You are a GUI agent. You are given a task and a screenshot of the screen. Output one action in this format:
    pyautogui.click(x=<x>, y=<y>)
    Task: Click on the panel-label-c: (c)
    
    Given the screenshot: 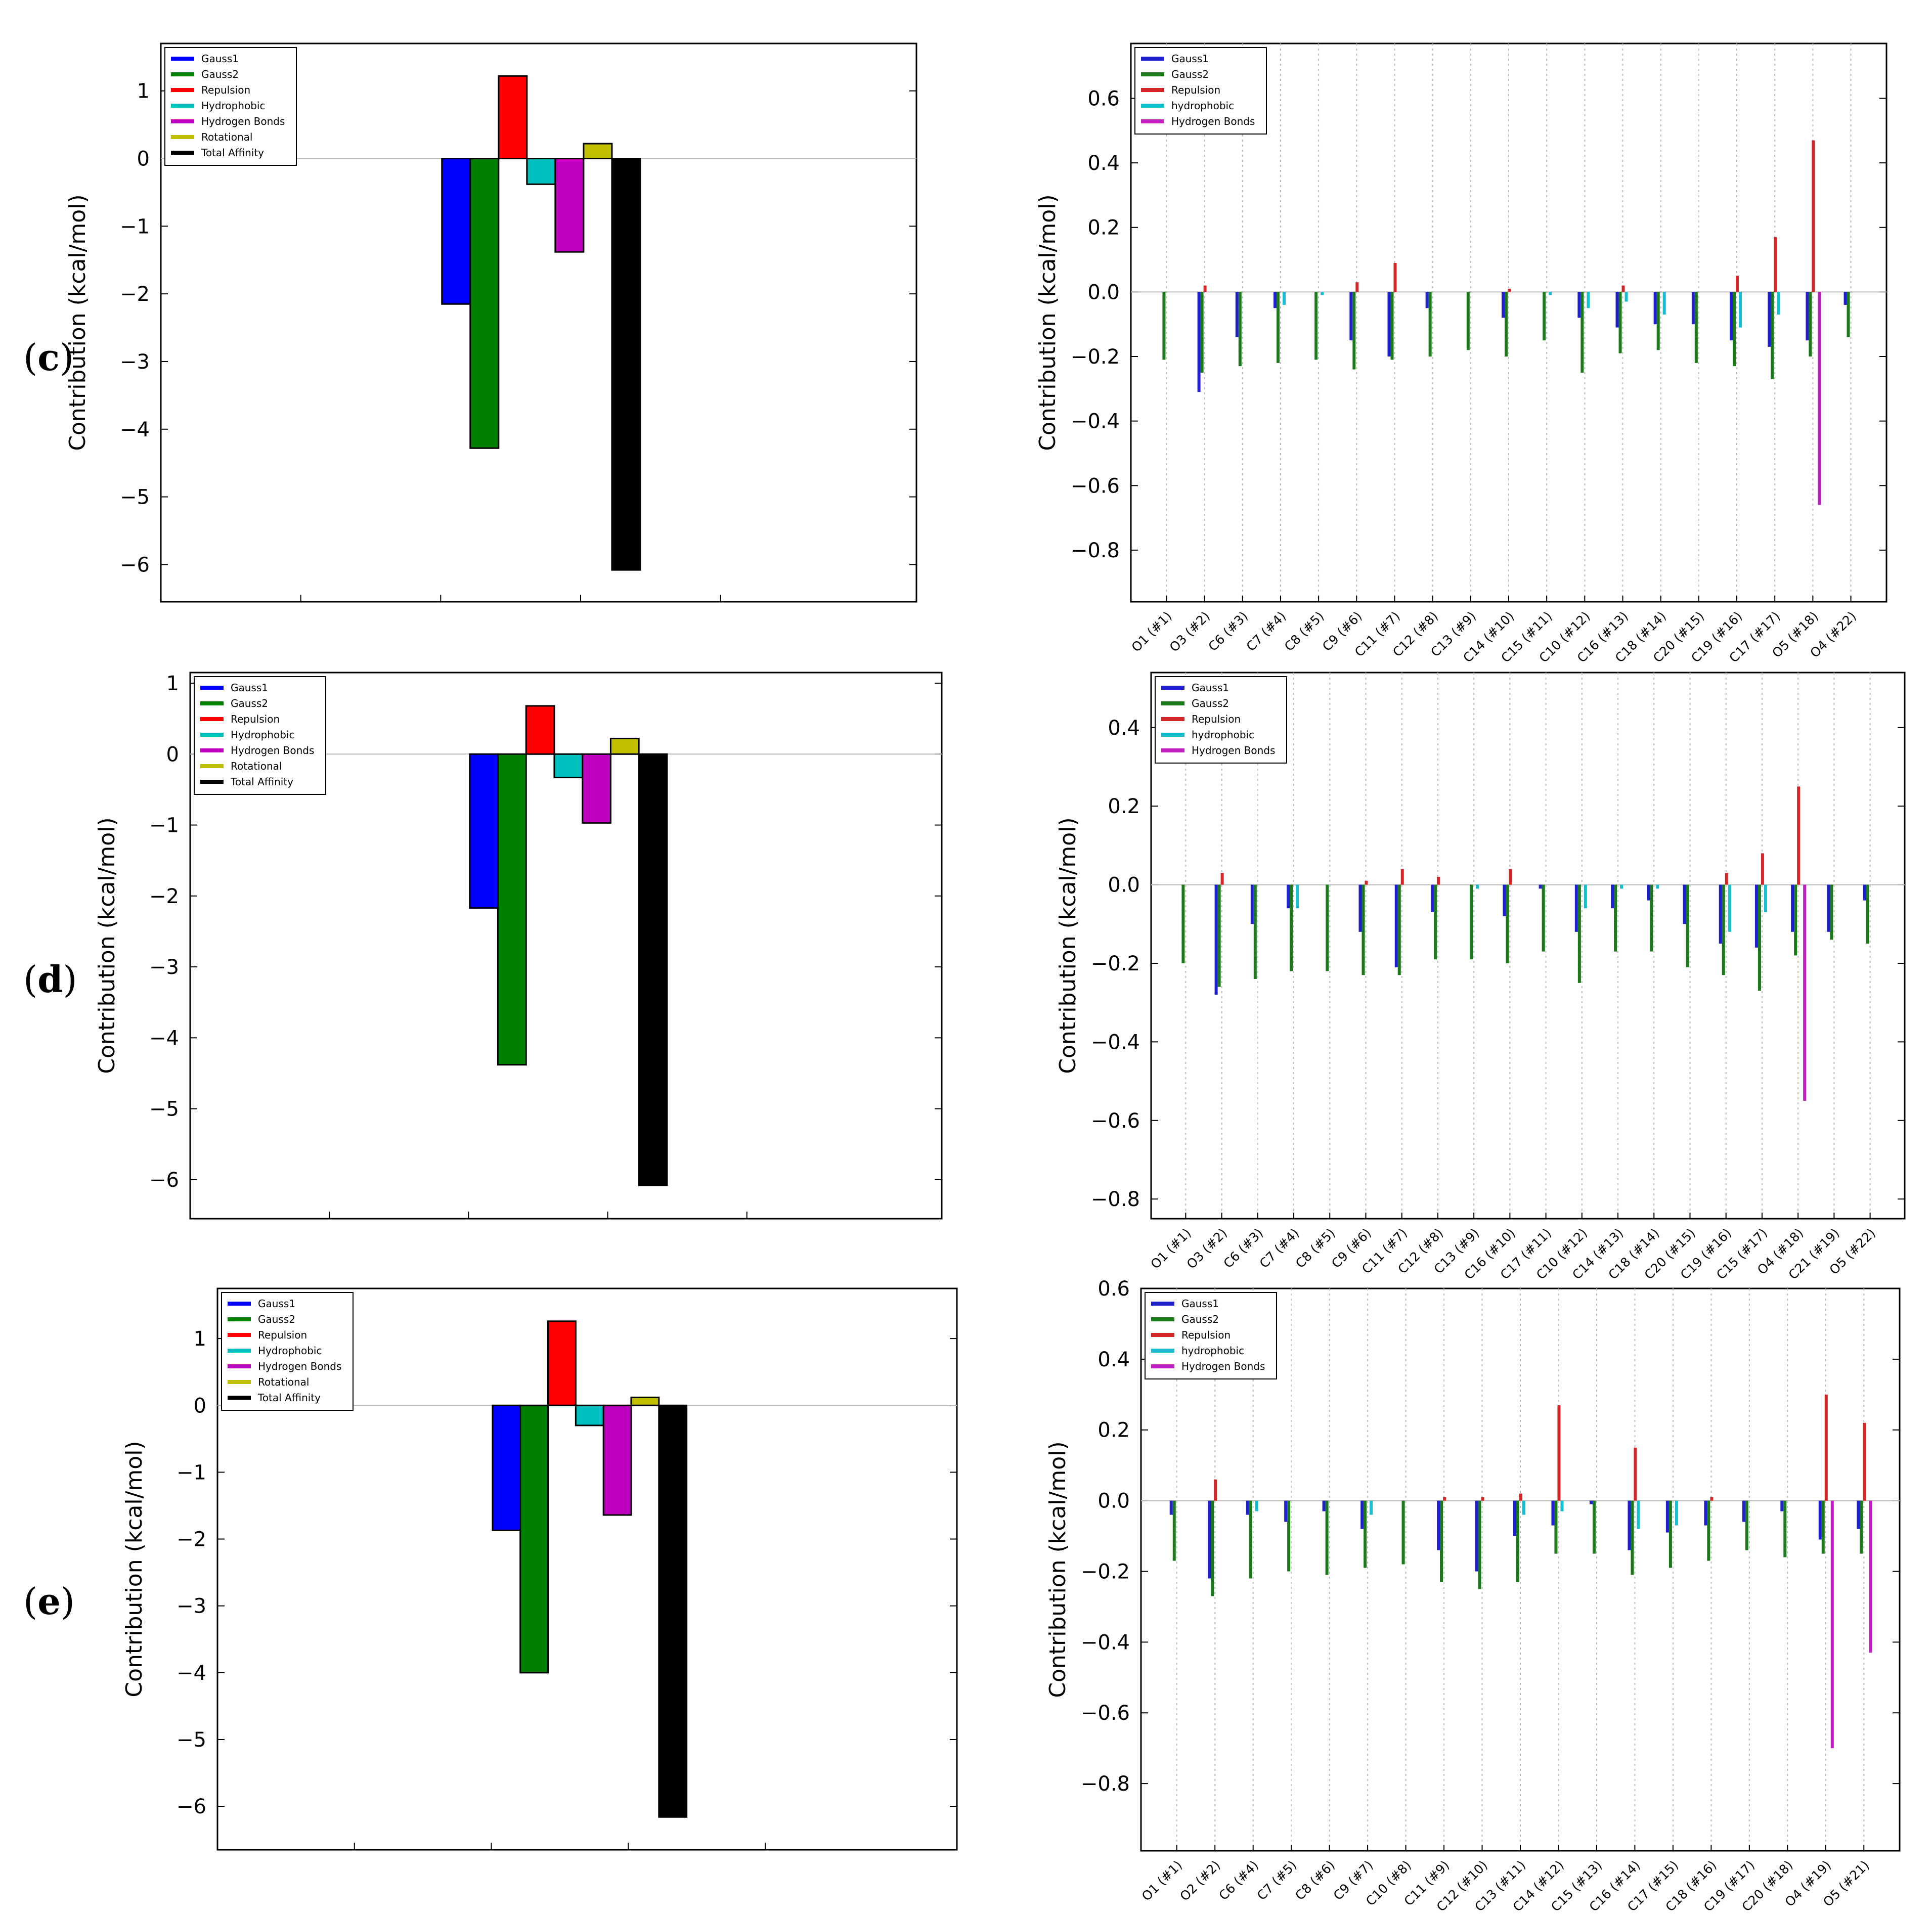 What is the action you would take?
    pyautogui.click(x=48, y=357)
    